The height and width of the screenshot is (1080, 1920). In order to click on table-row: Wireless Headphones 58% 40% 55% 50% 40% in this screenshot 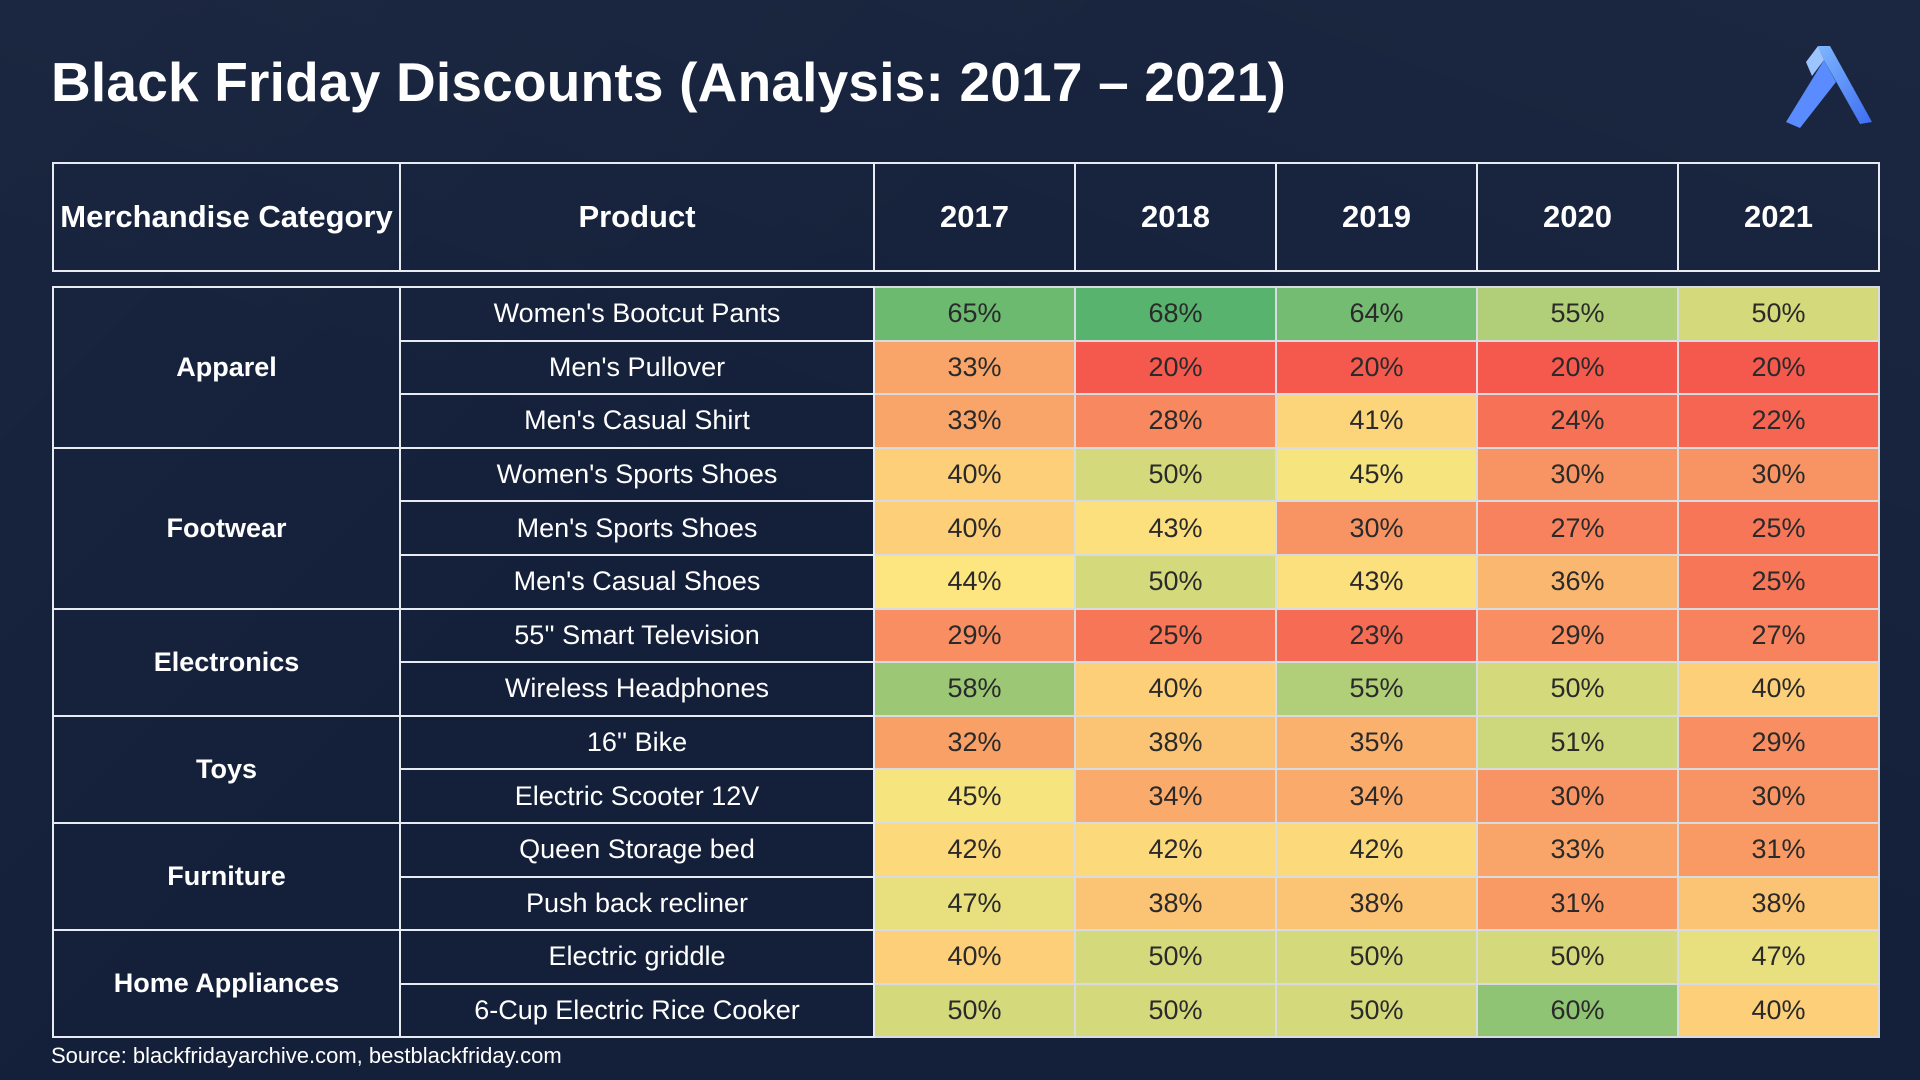, I will do `click(966, 689)`.